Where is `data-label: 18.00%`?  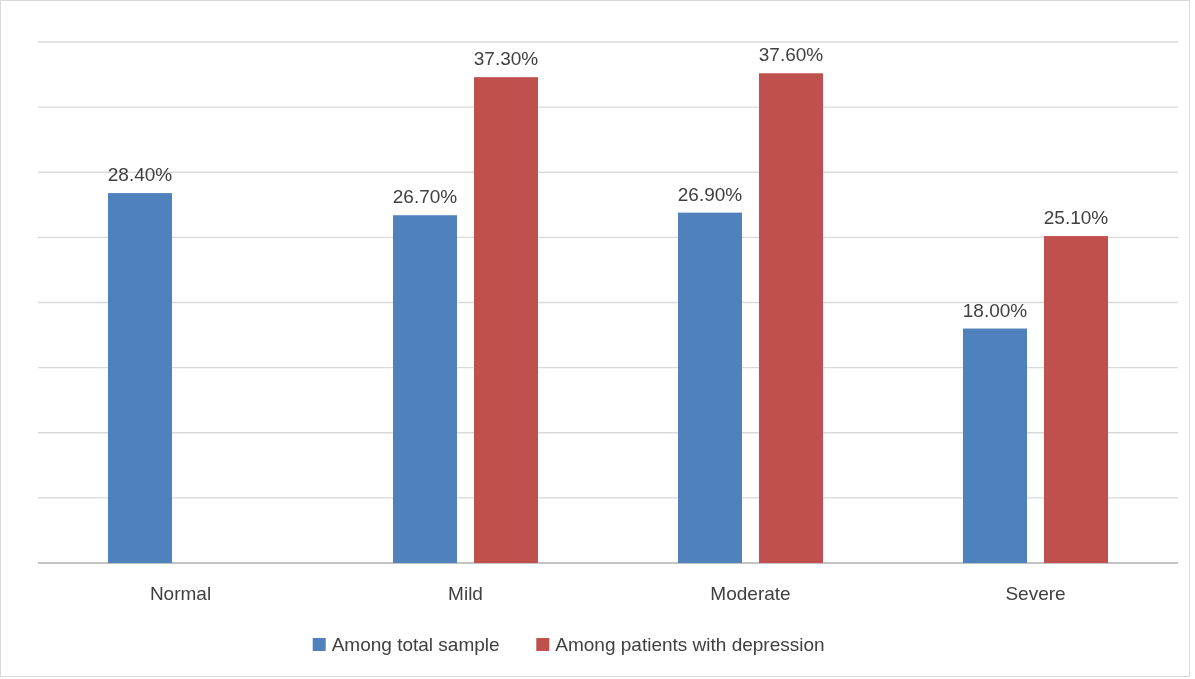 data-label: 18.00% is located at coordinates (995, 310).